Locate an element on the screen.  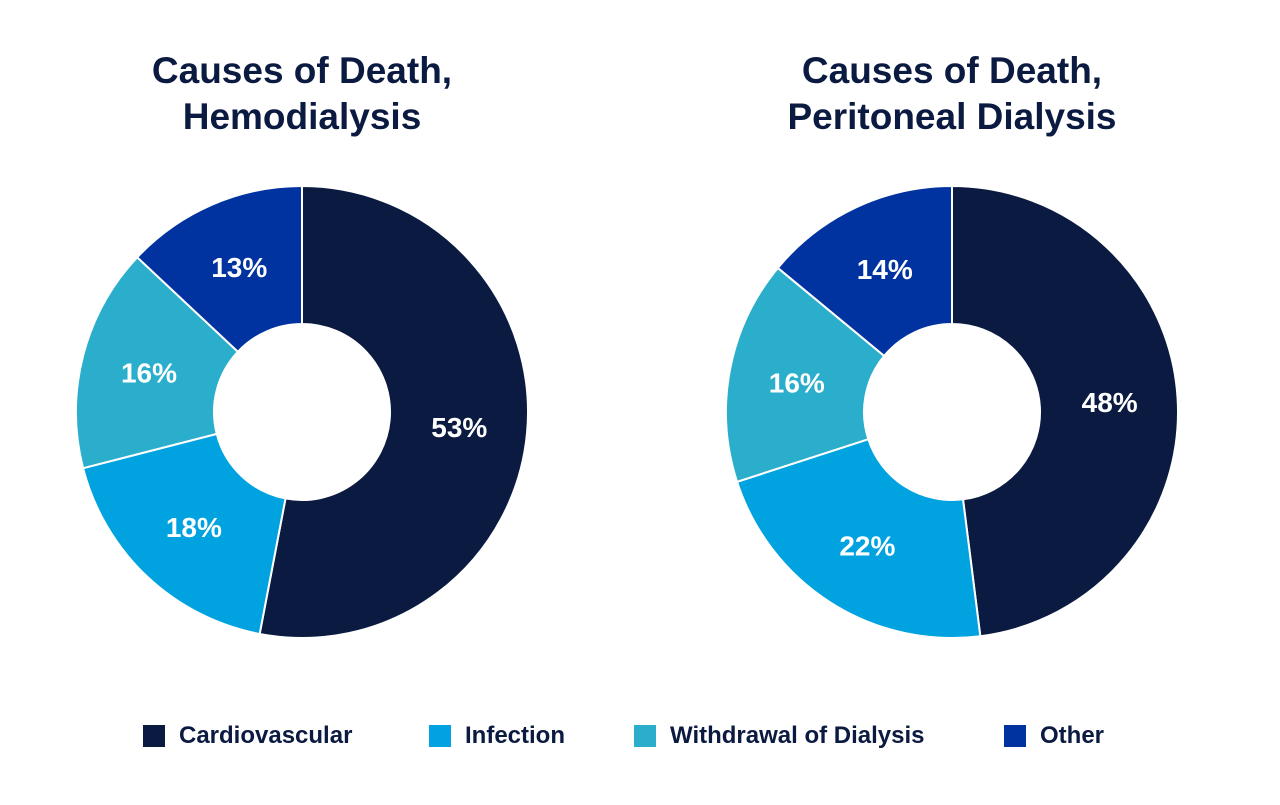
data-label: 53% is located at coordinates (459, 427).